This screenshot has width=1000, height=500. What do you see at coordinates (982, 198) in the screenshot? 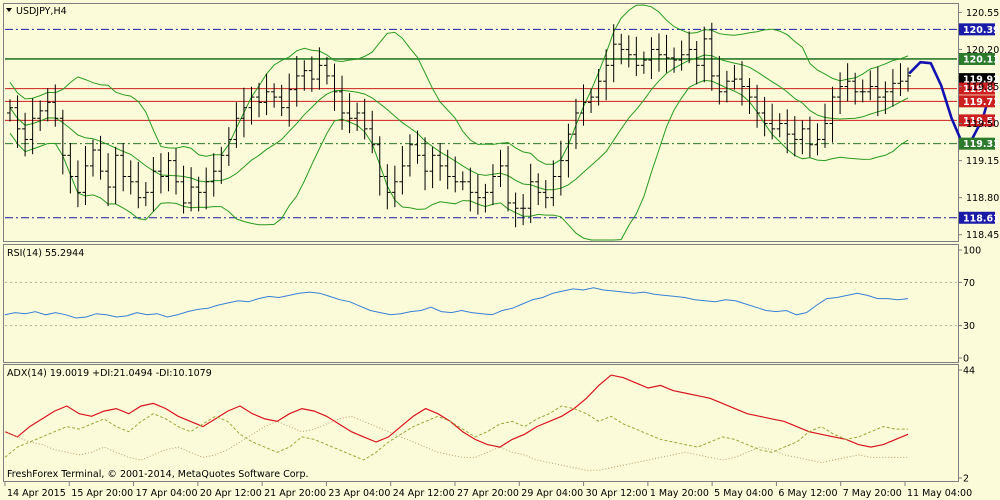
I see `price-tick-label: 118.80` at bounding box center [982, 198].